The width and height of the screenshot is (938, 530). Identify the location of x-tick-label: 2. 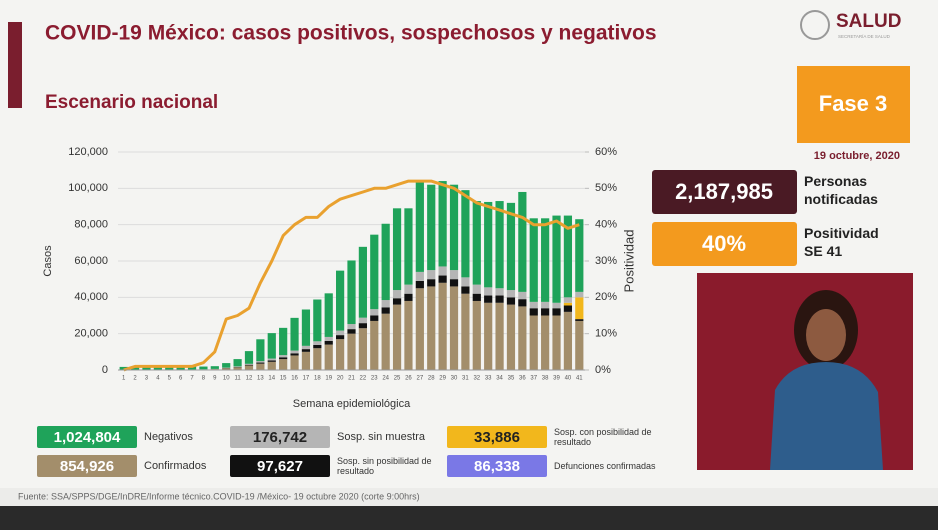
(135, 379).